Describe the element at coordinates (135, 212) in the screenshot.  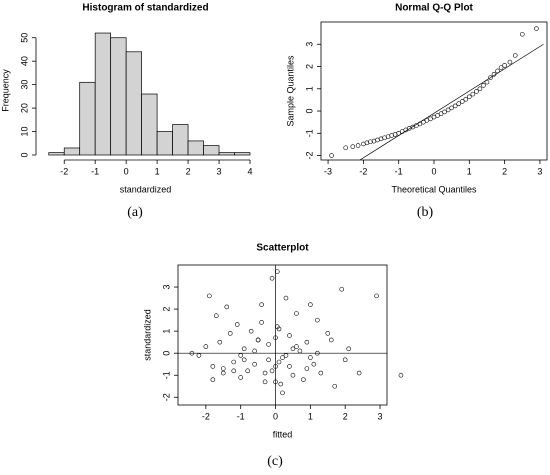
I see `caption: (a)` at that location.